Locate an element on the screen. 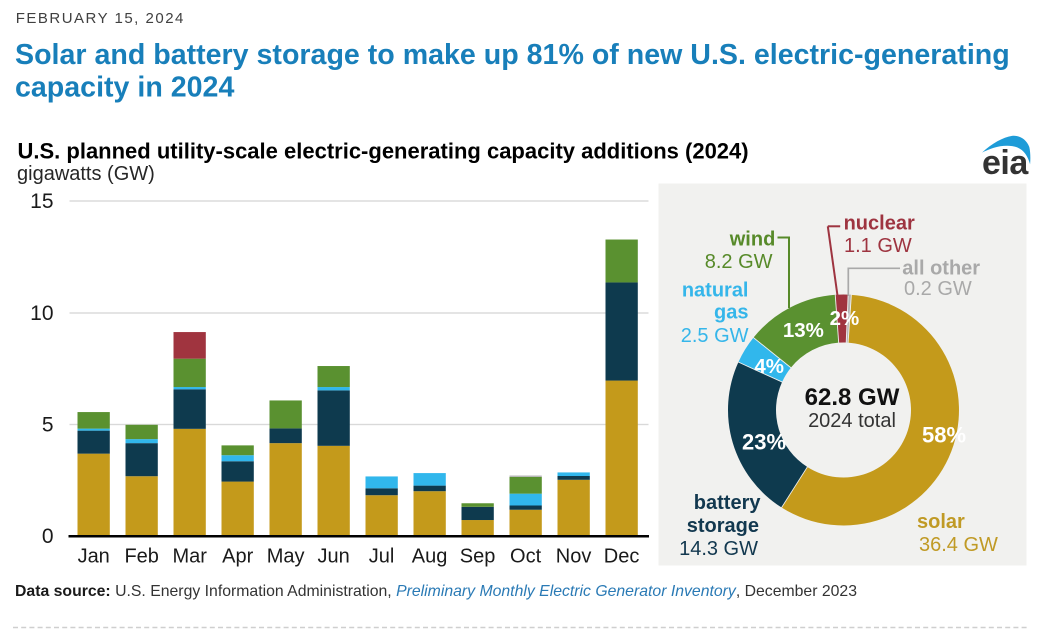  svg-text: battery is located at coordinates (728, 503).